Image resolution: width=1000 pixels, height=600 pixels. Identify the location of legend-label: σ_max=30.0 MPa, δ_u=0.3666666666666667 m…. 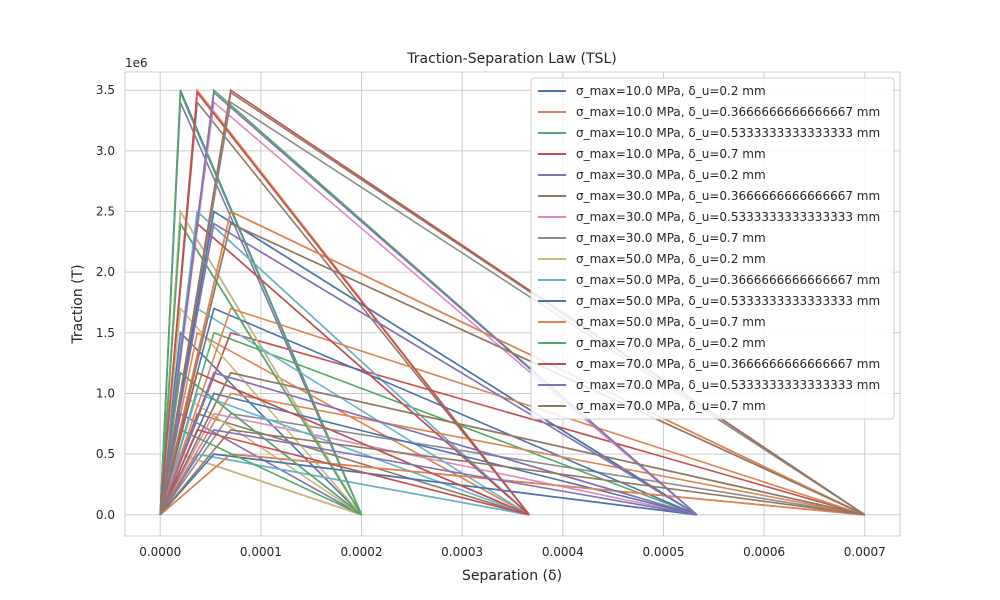
(728, 196).